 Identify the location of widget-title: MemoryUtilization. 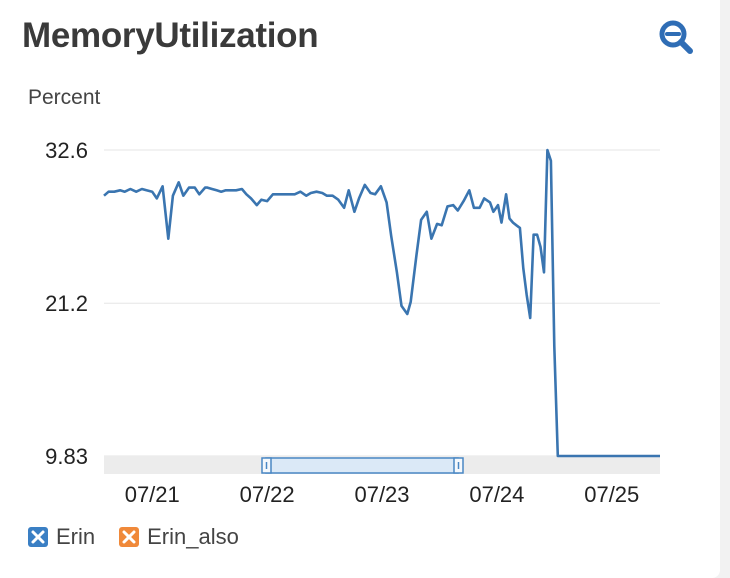
(170, 35).